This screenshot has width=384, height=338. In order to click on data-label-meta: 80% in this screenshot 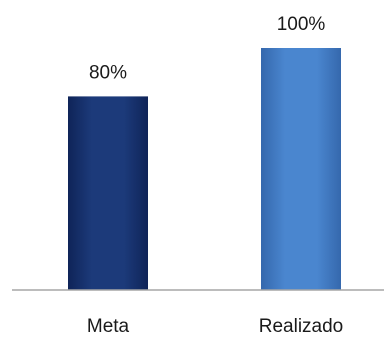, I will do `click(108, 72)`.